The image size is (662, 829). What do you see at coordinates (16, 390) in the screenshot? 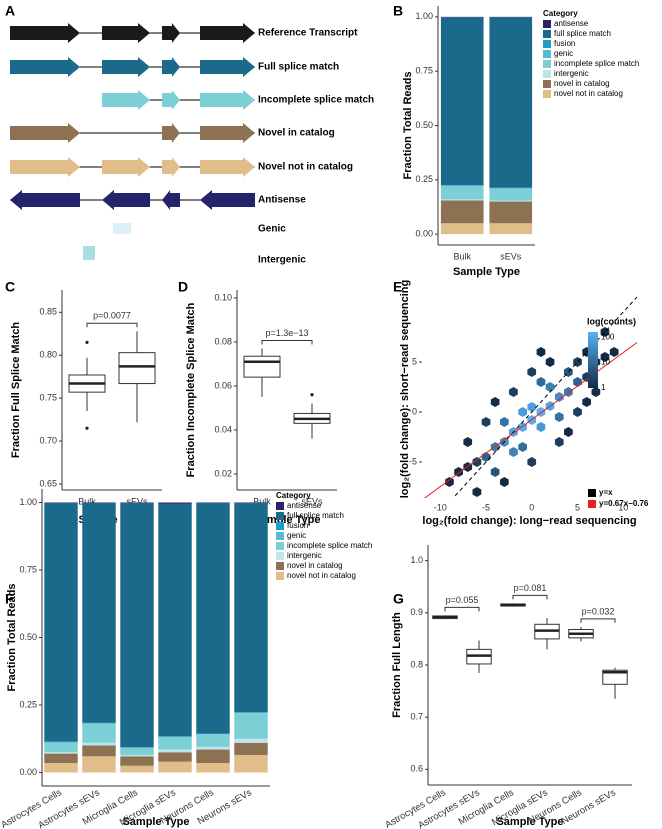
I see `y-axis-title: Fraction Full Splice Match` at bounding box center [16, 390].